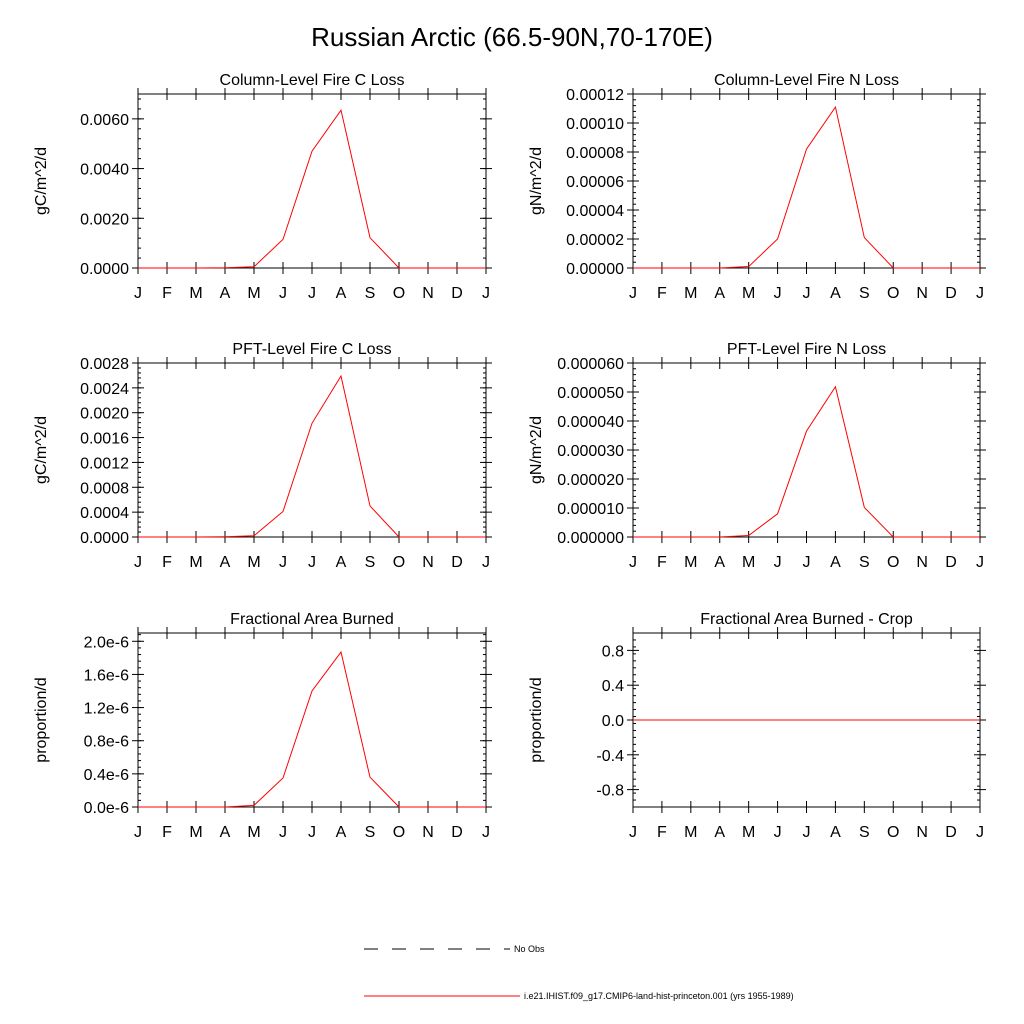 The width and height of the screenshot is (1024, 1024). I want to click on y-tick-label: 0.00010, so click(595, 124).